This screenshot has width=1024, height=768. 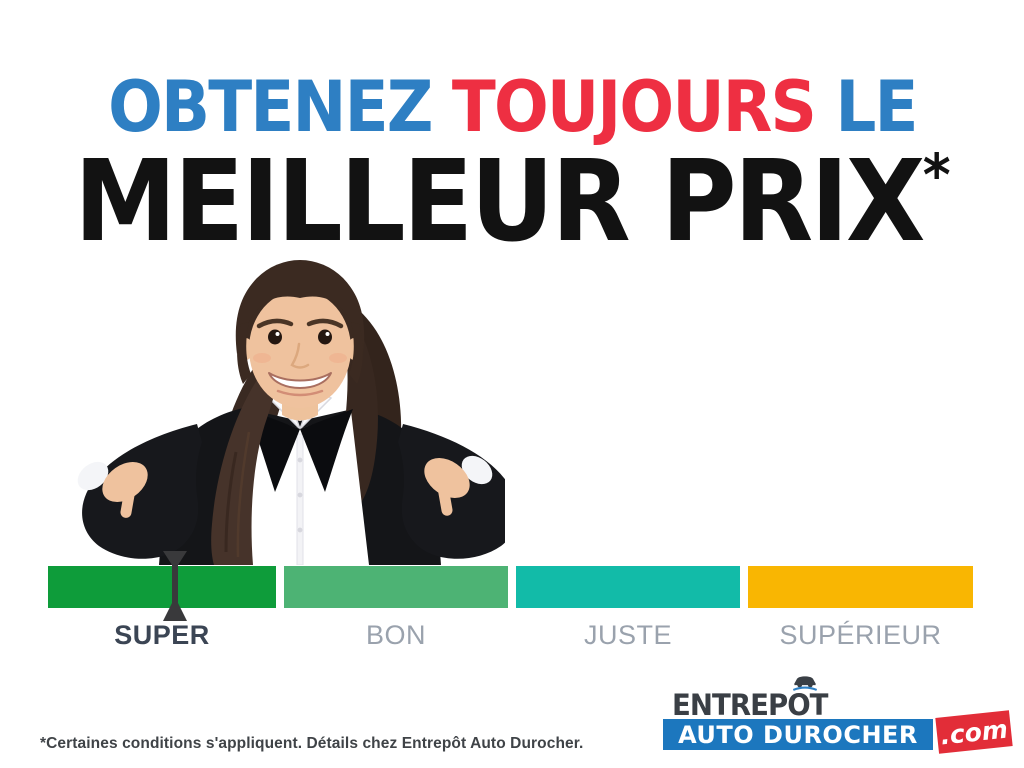 What do you see at coordinates (162, 587) in the screenshot?
I see `gauge-bar-super` at bounding box center [162, 587].